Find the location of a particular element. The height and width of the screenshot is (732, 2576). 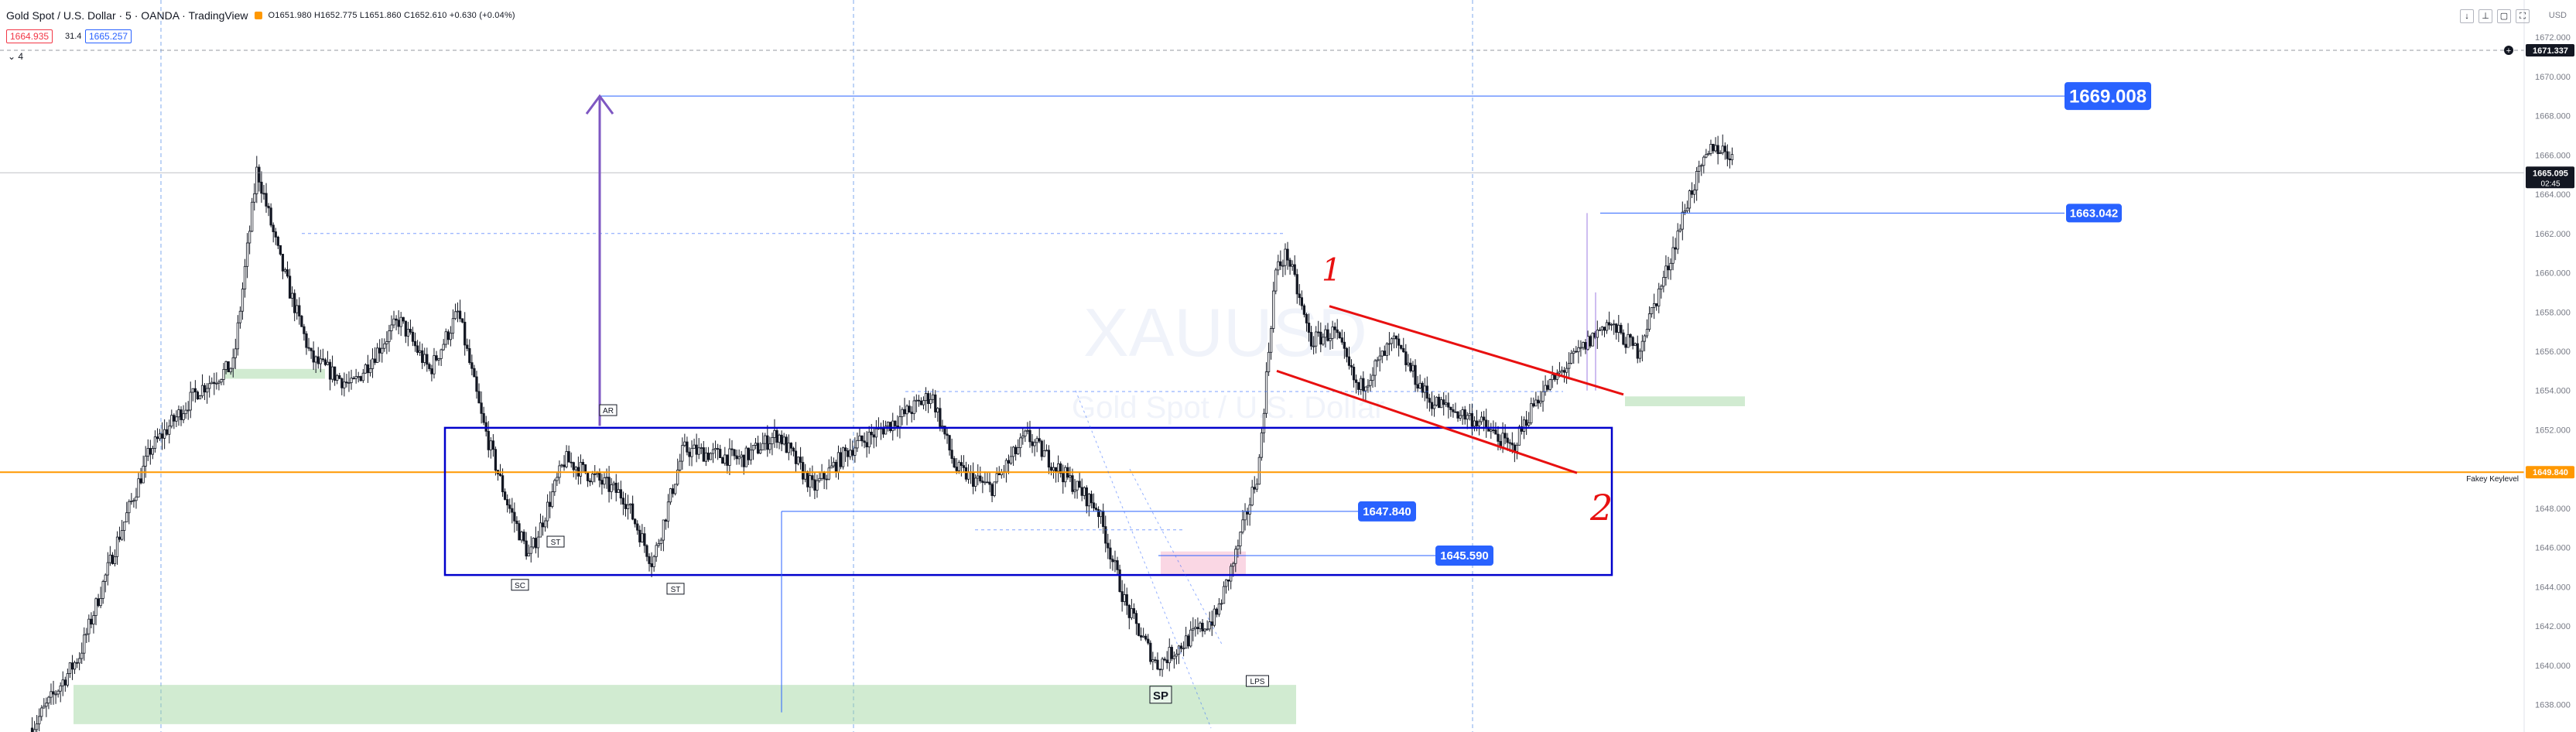

fullscreen-icon: ⛶ is located at coordinates (2523, 16).